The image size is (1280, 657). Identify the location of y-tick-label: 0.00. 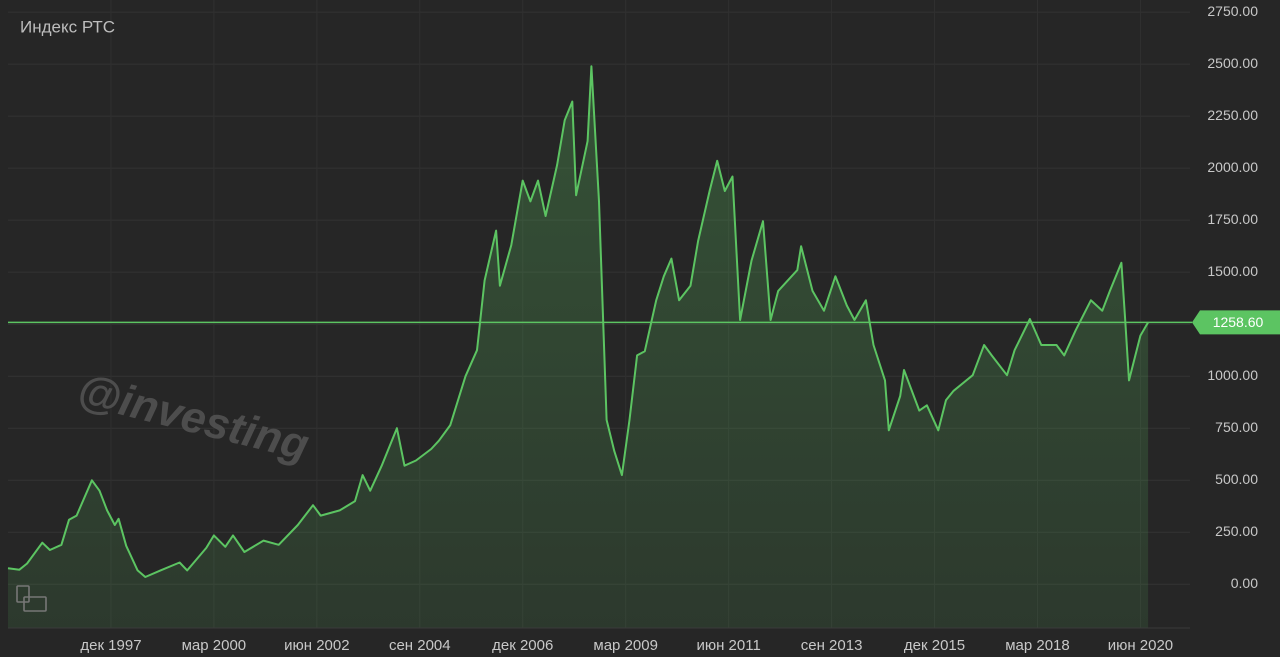
(1244, 583).